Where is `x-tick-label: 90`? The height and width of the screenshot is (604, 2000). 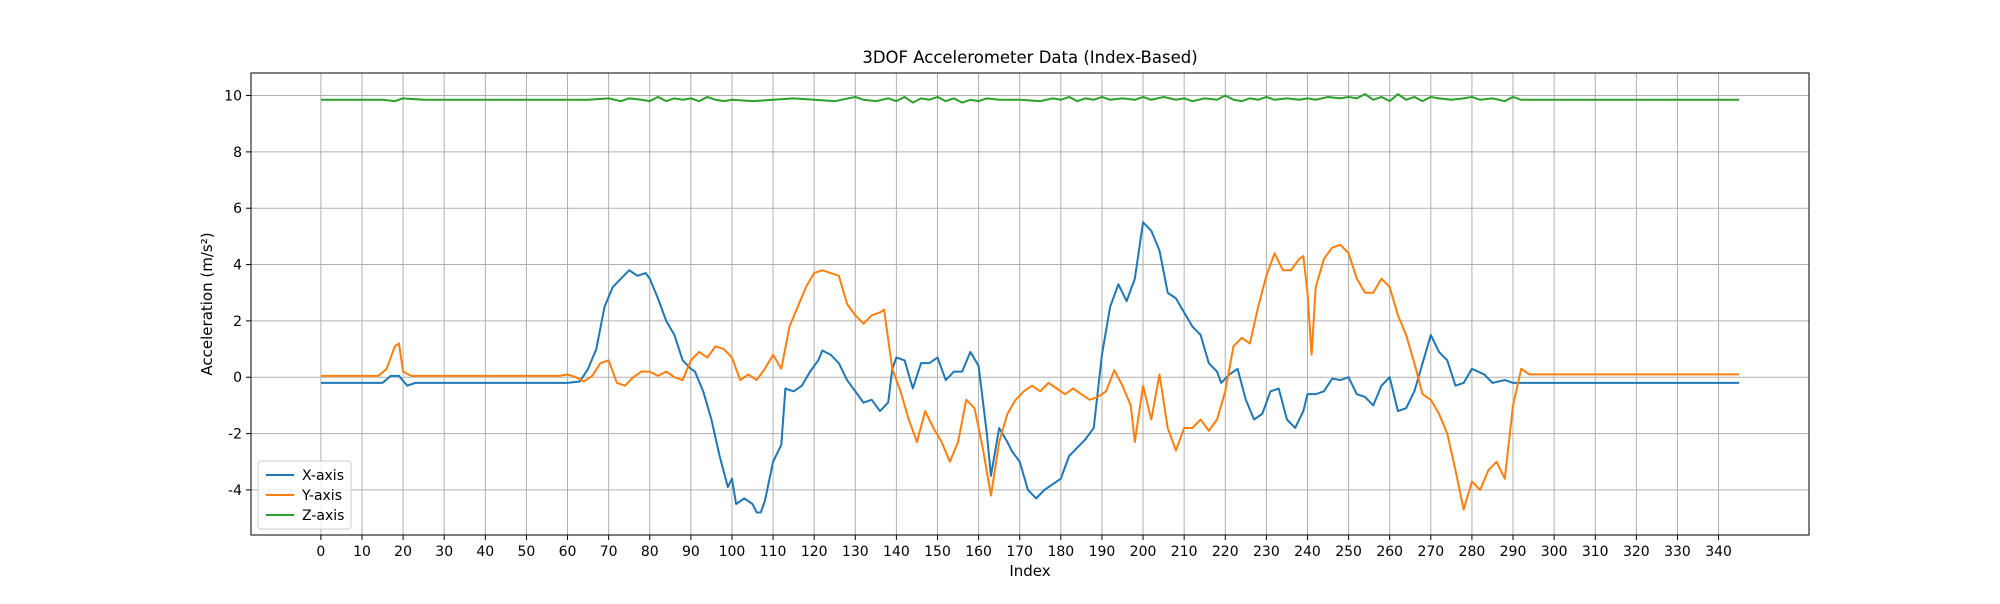 x-tick-label: 90 is located at coordinates (691, 552).